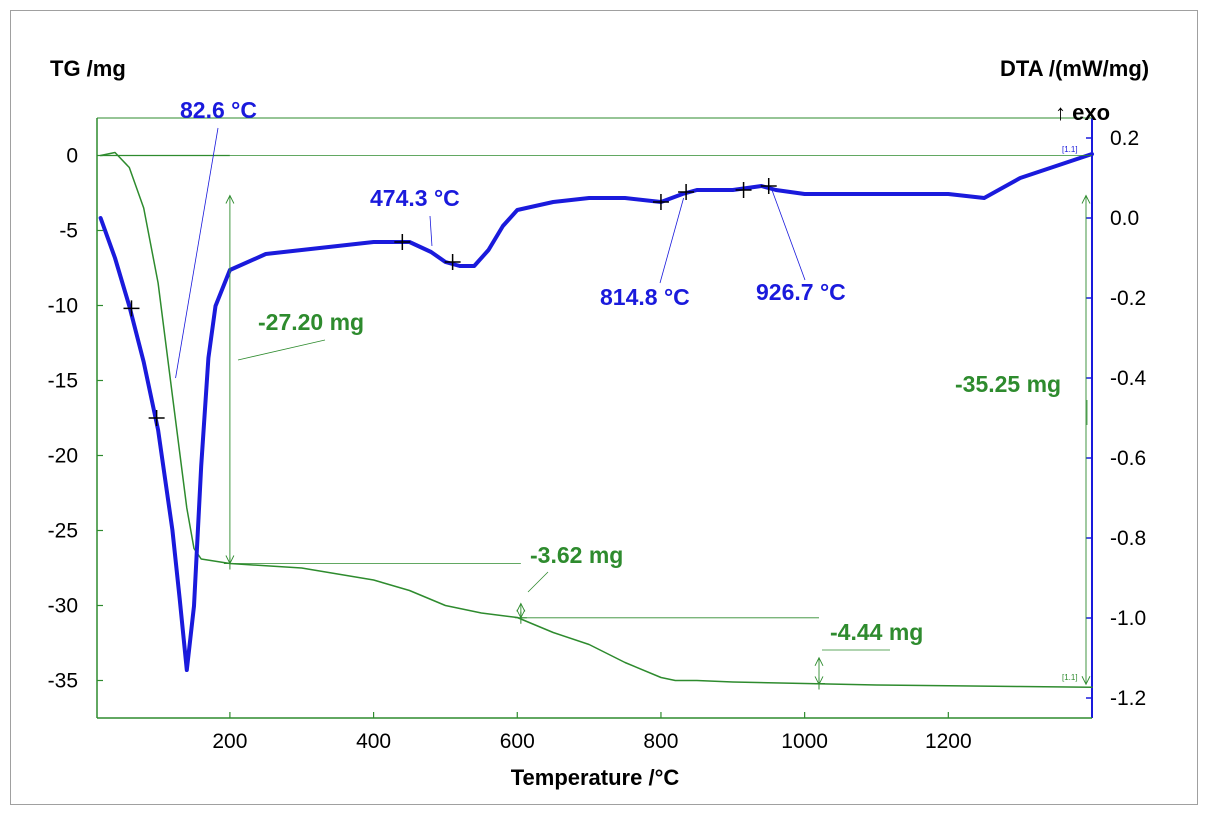 The height and width of the screenshot is (813, 1208). I want to click on y-right-tick-label: 0.0, so click(1124, 218).